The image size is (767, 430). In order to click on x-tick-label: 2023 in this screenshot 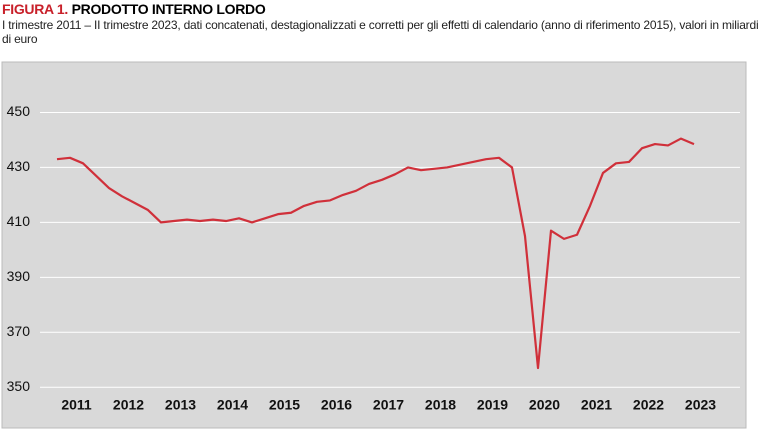, I will do `click(700, 405)`.